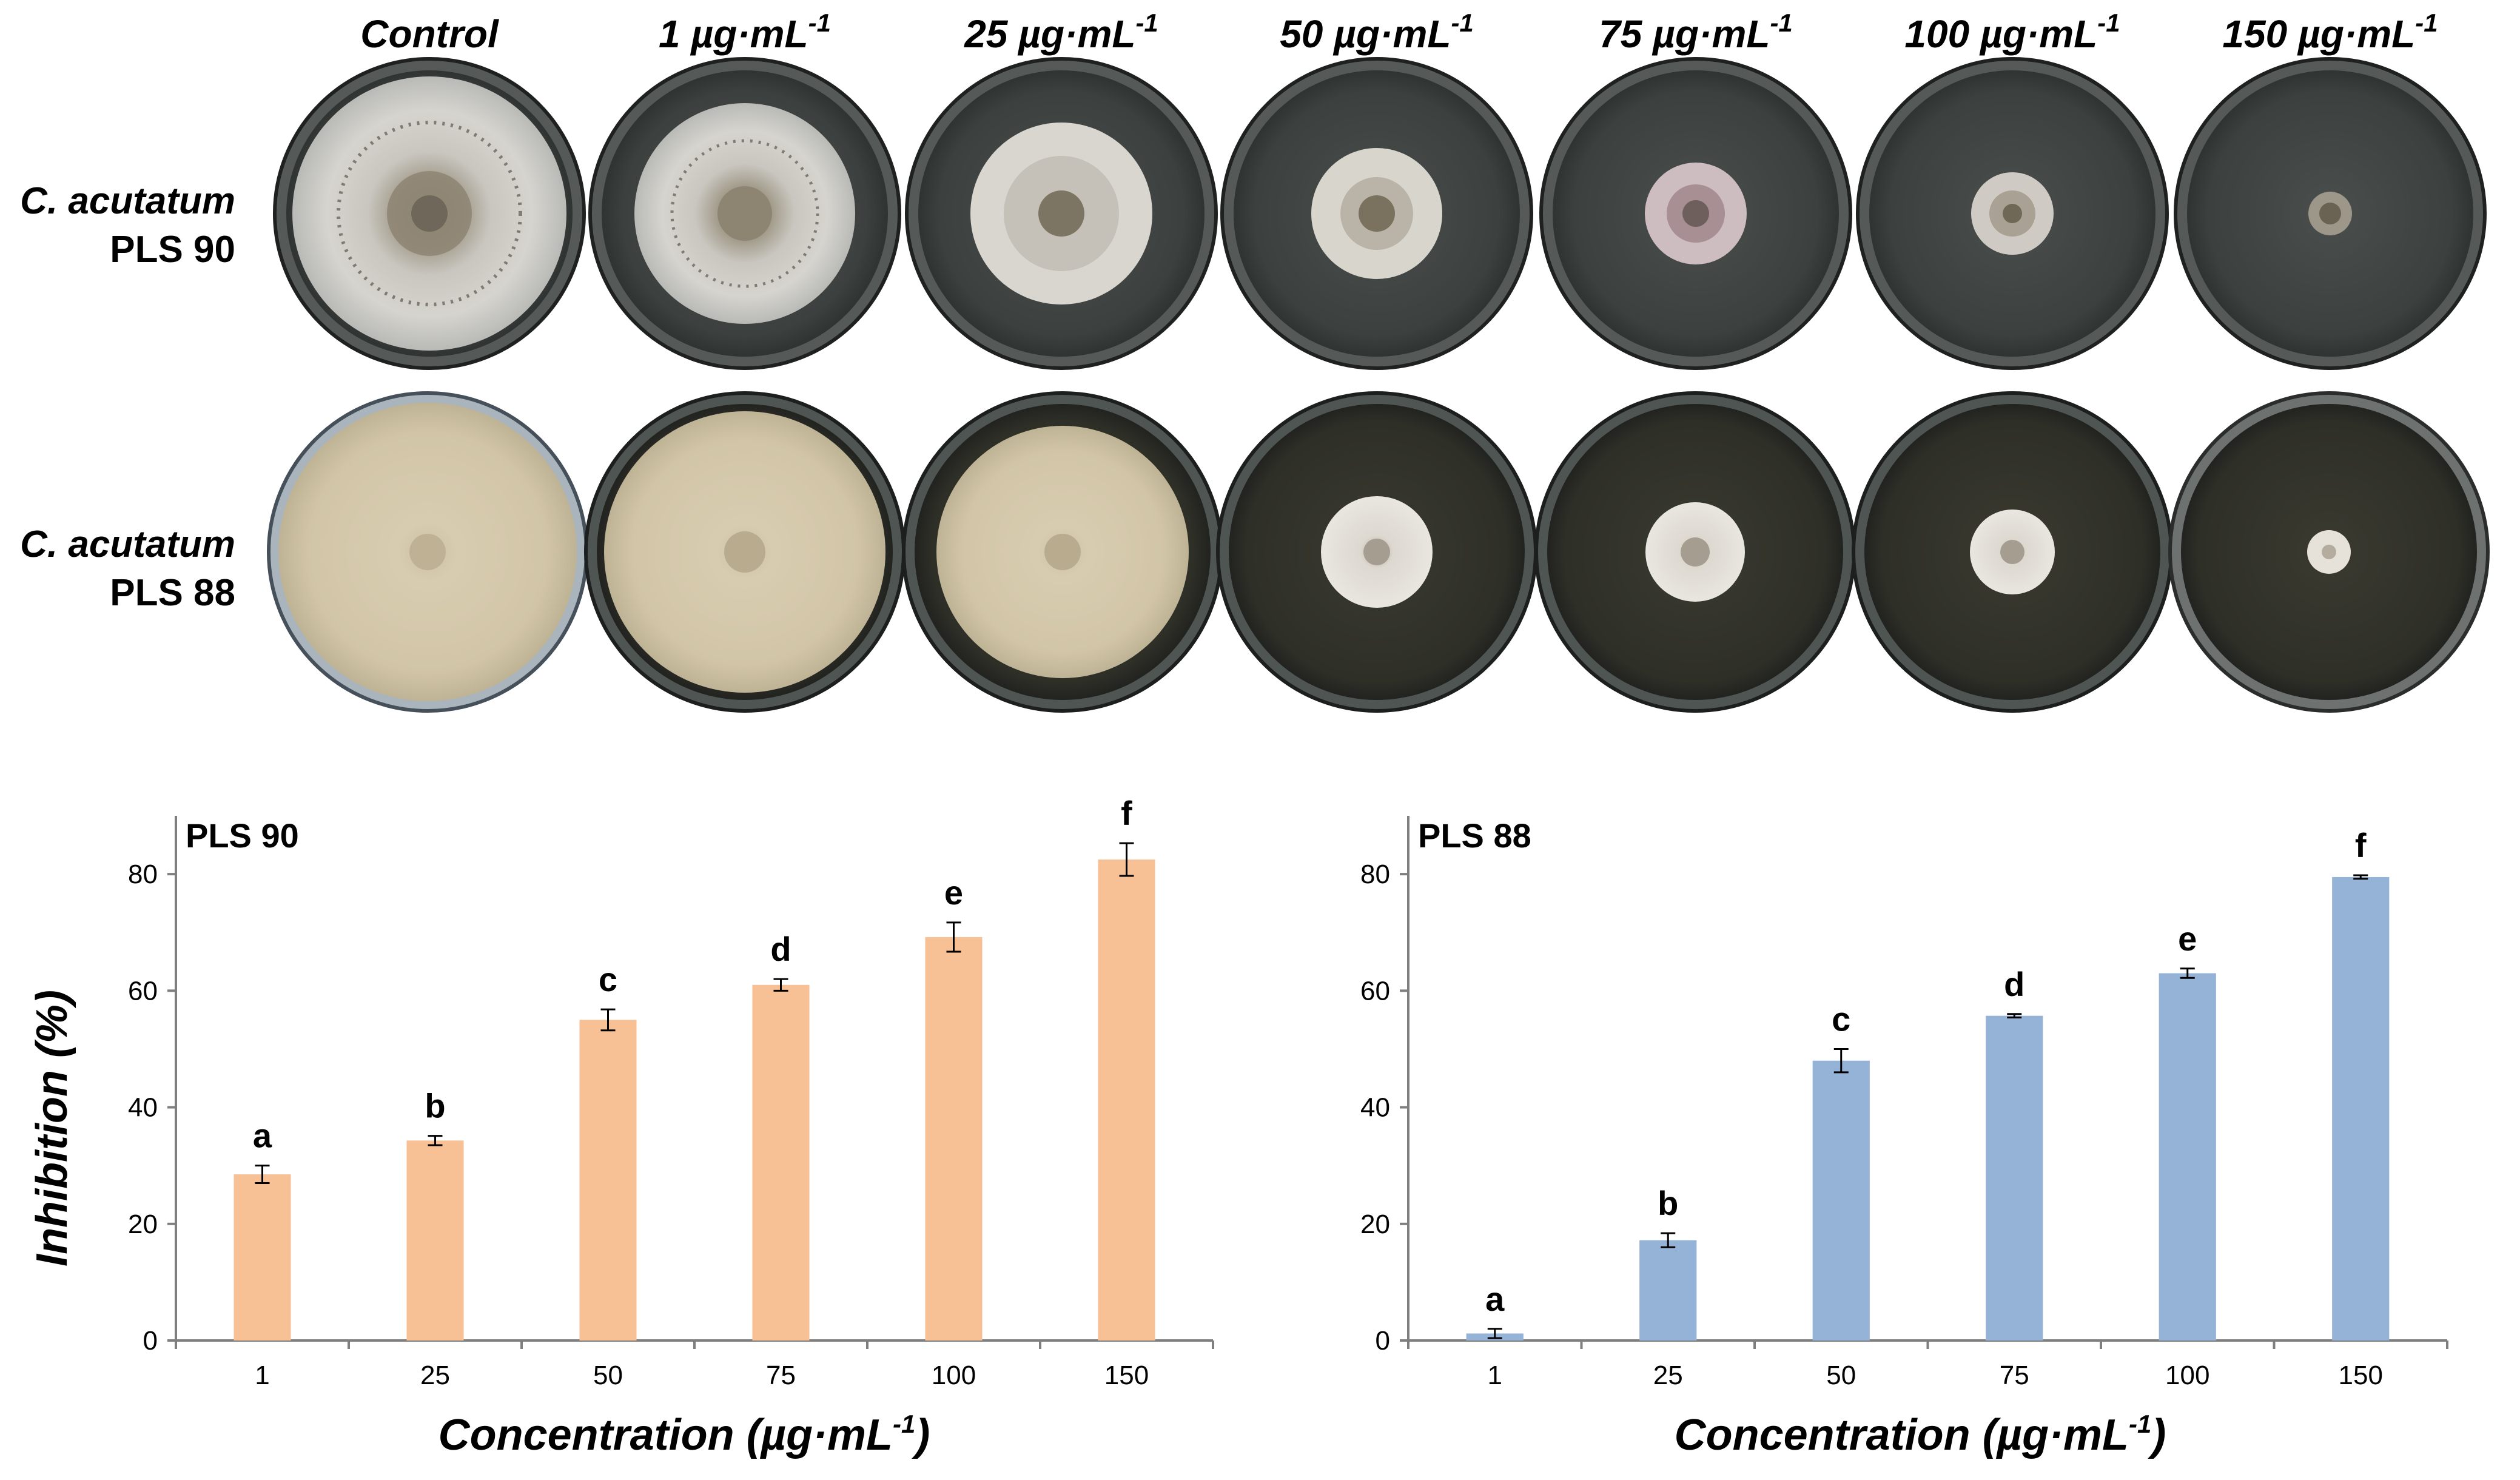  Describe the element at coordinates (2012, 32) in the screenshot. I see `column-header-100: 100 µg·mL-1` at that location.